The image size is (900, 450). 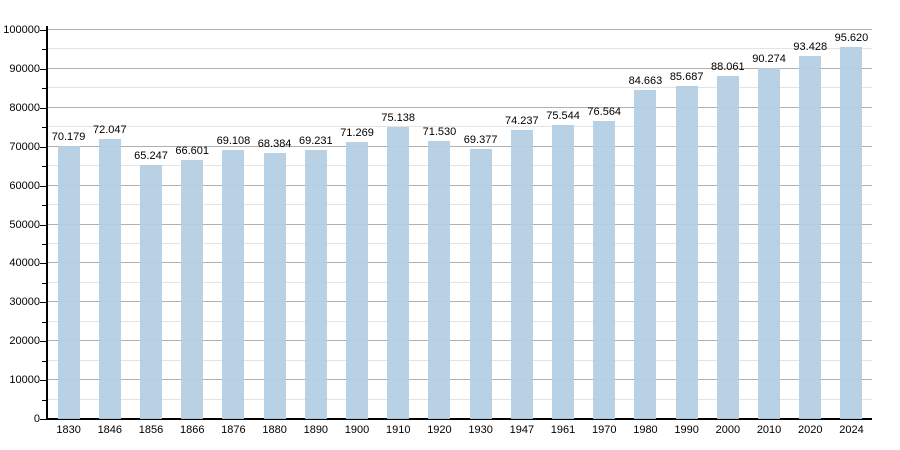 What do you see at coordinates (769, 58) in the screenshot?
I see `value-label-2010: 90.274` at bounding box center [769, 58].